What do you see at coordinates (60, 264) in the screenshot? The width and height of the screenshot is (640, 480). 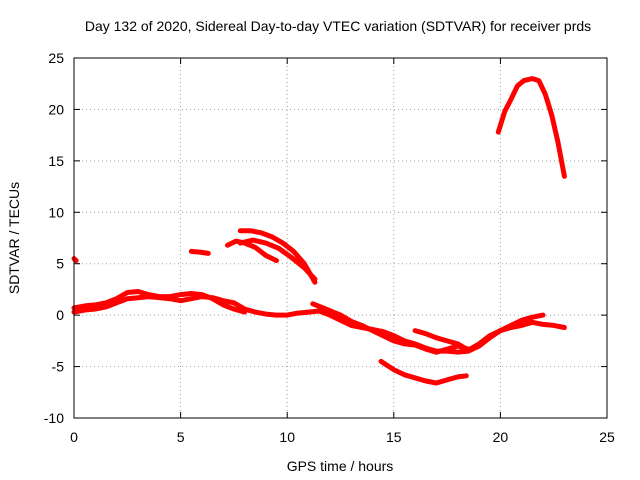 I see `y-tick-label: 5` at bounding box center [60, 264].